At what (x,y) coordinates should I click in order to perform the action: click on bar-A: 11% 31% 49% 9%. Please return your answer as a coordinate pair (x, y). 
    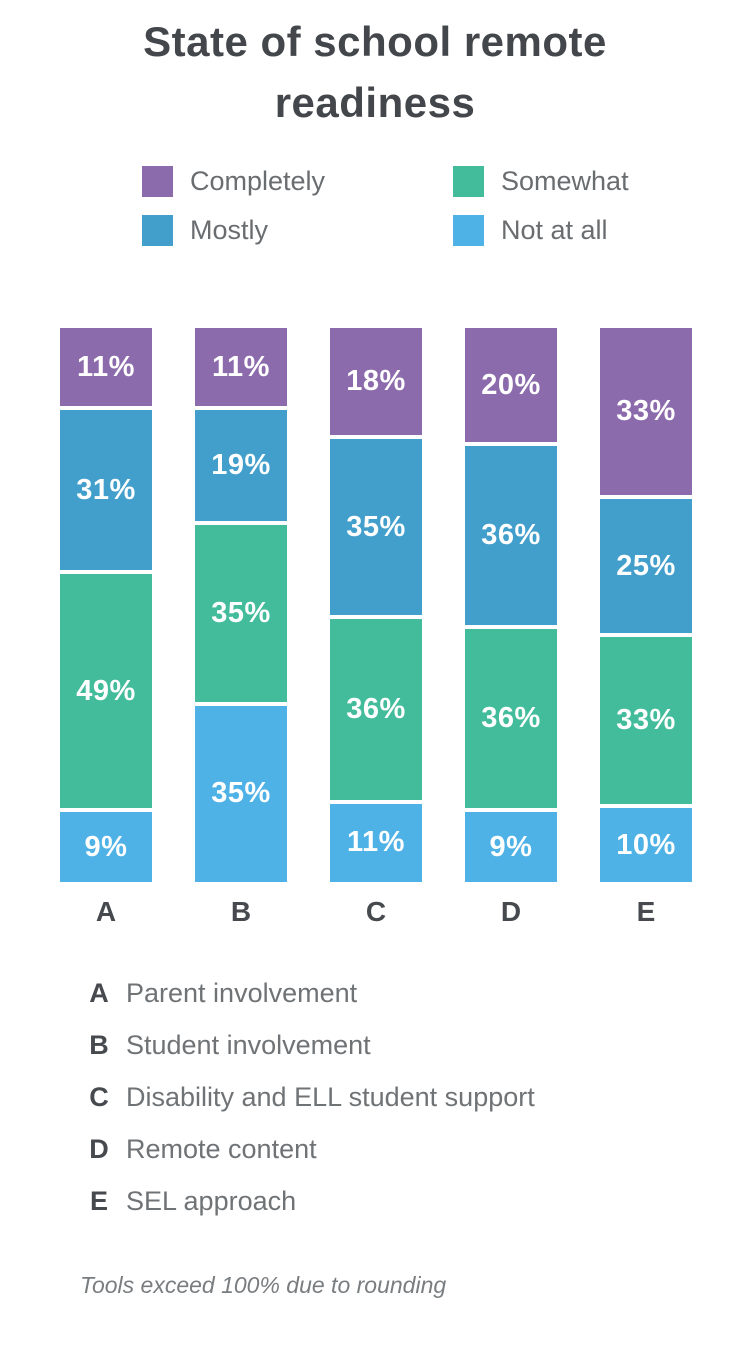
    Looking at the image, I should click on (106, 605).